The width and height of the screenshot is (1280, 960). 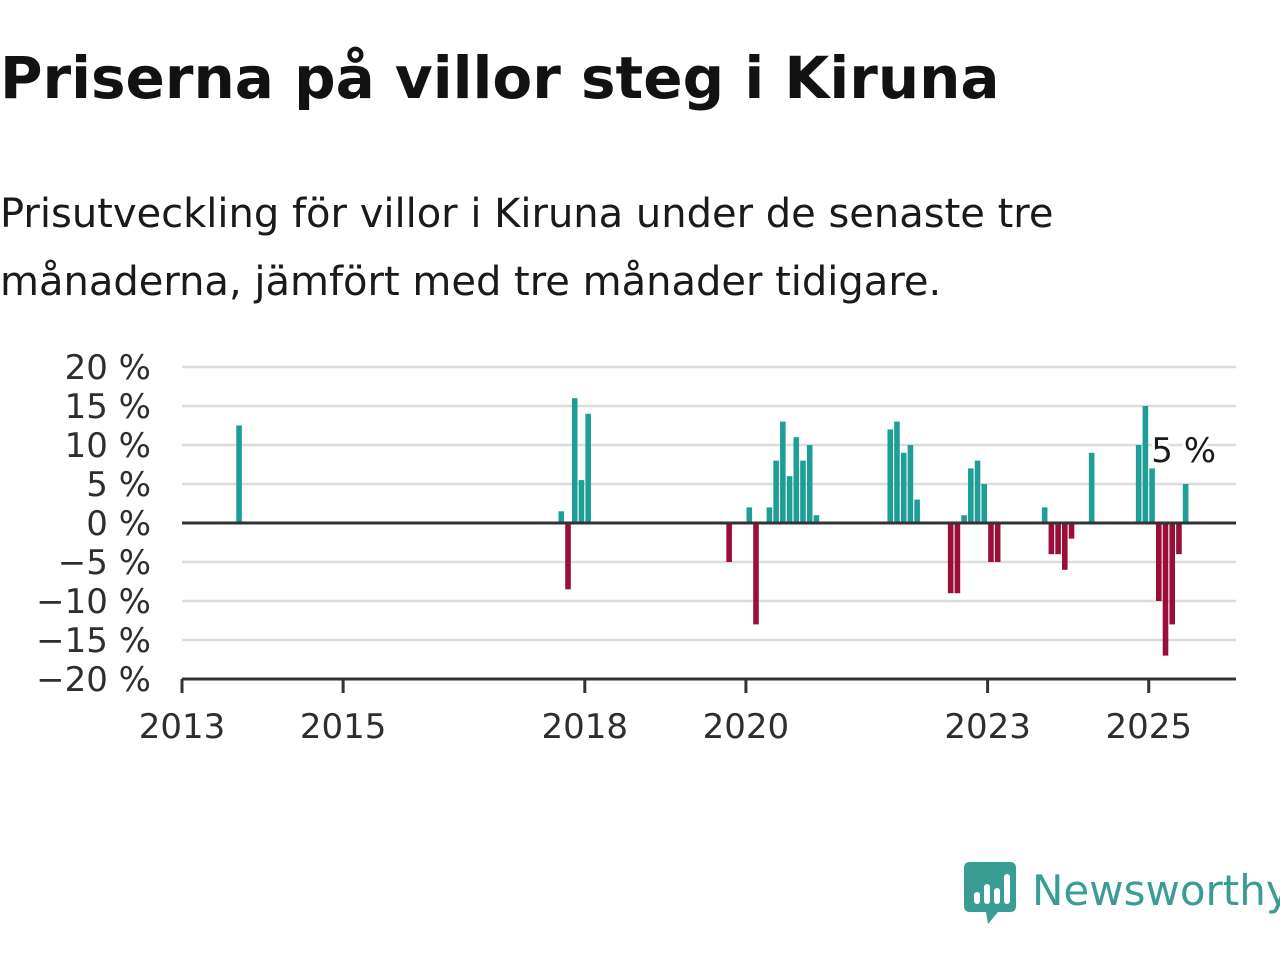 I want to click on axes, so click(x=708, y=607).